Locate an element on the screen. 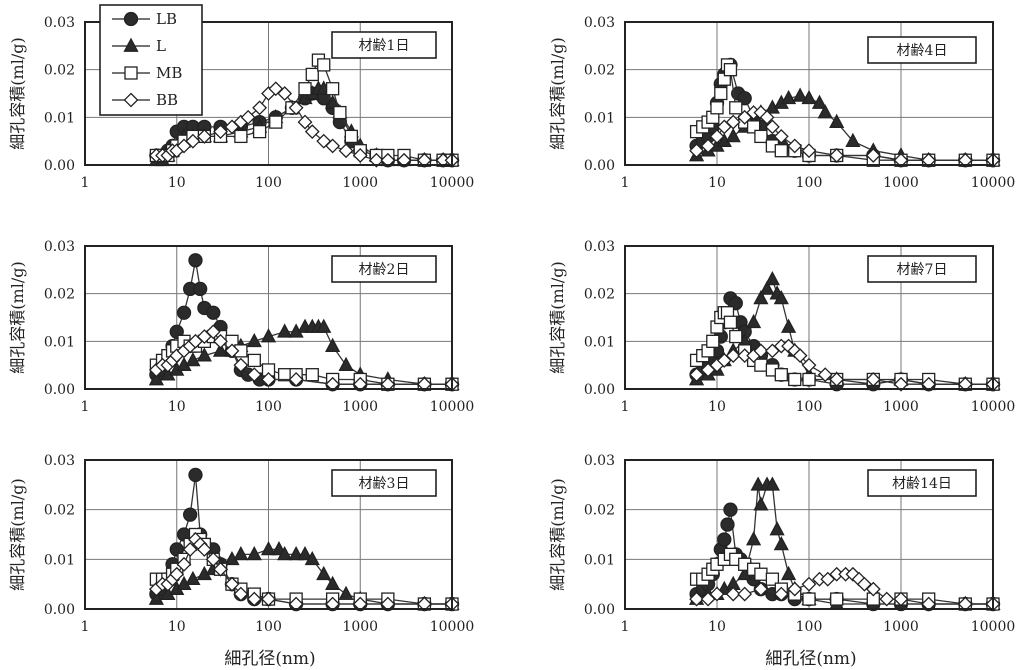  legend-label-l: L is located at coordinates (161, 46).